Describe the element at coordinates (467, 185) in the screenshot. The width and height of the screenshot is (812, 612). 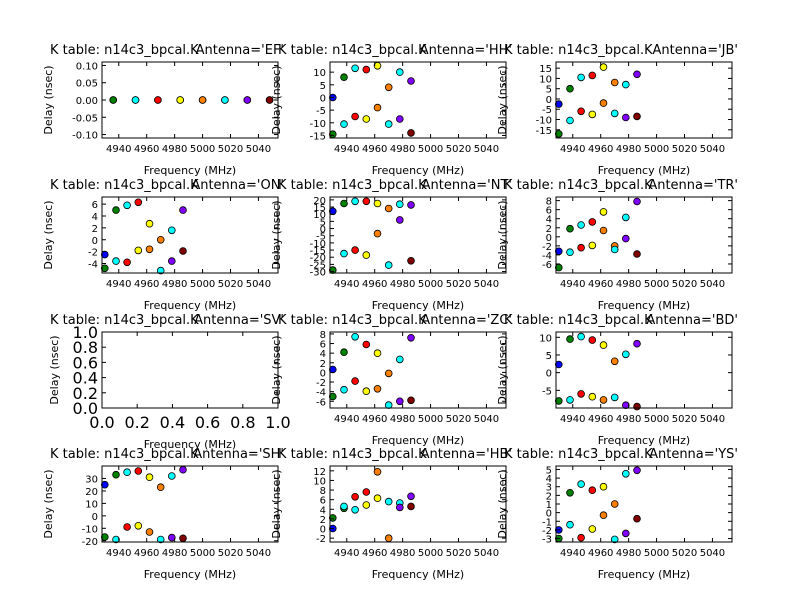
I see `subplot-antenna: Antenna='NT'` at that location.